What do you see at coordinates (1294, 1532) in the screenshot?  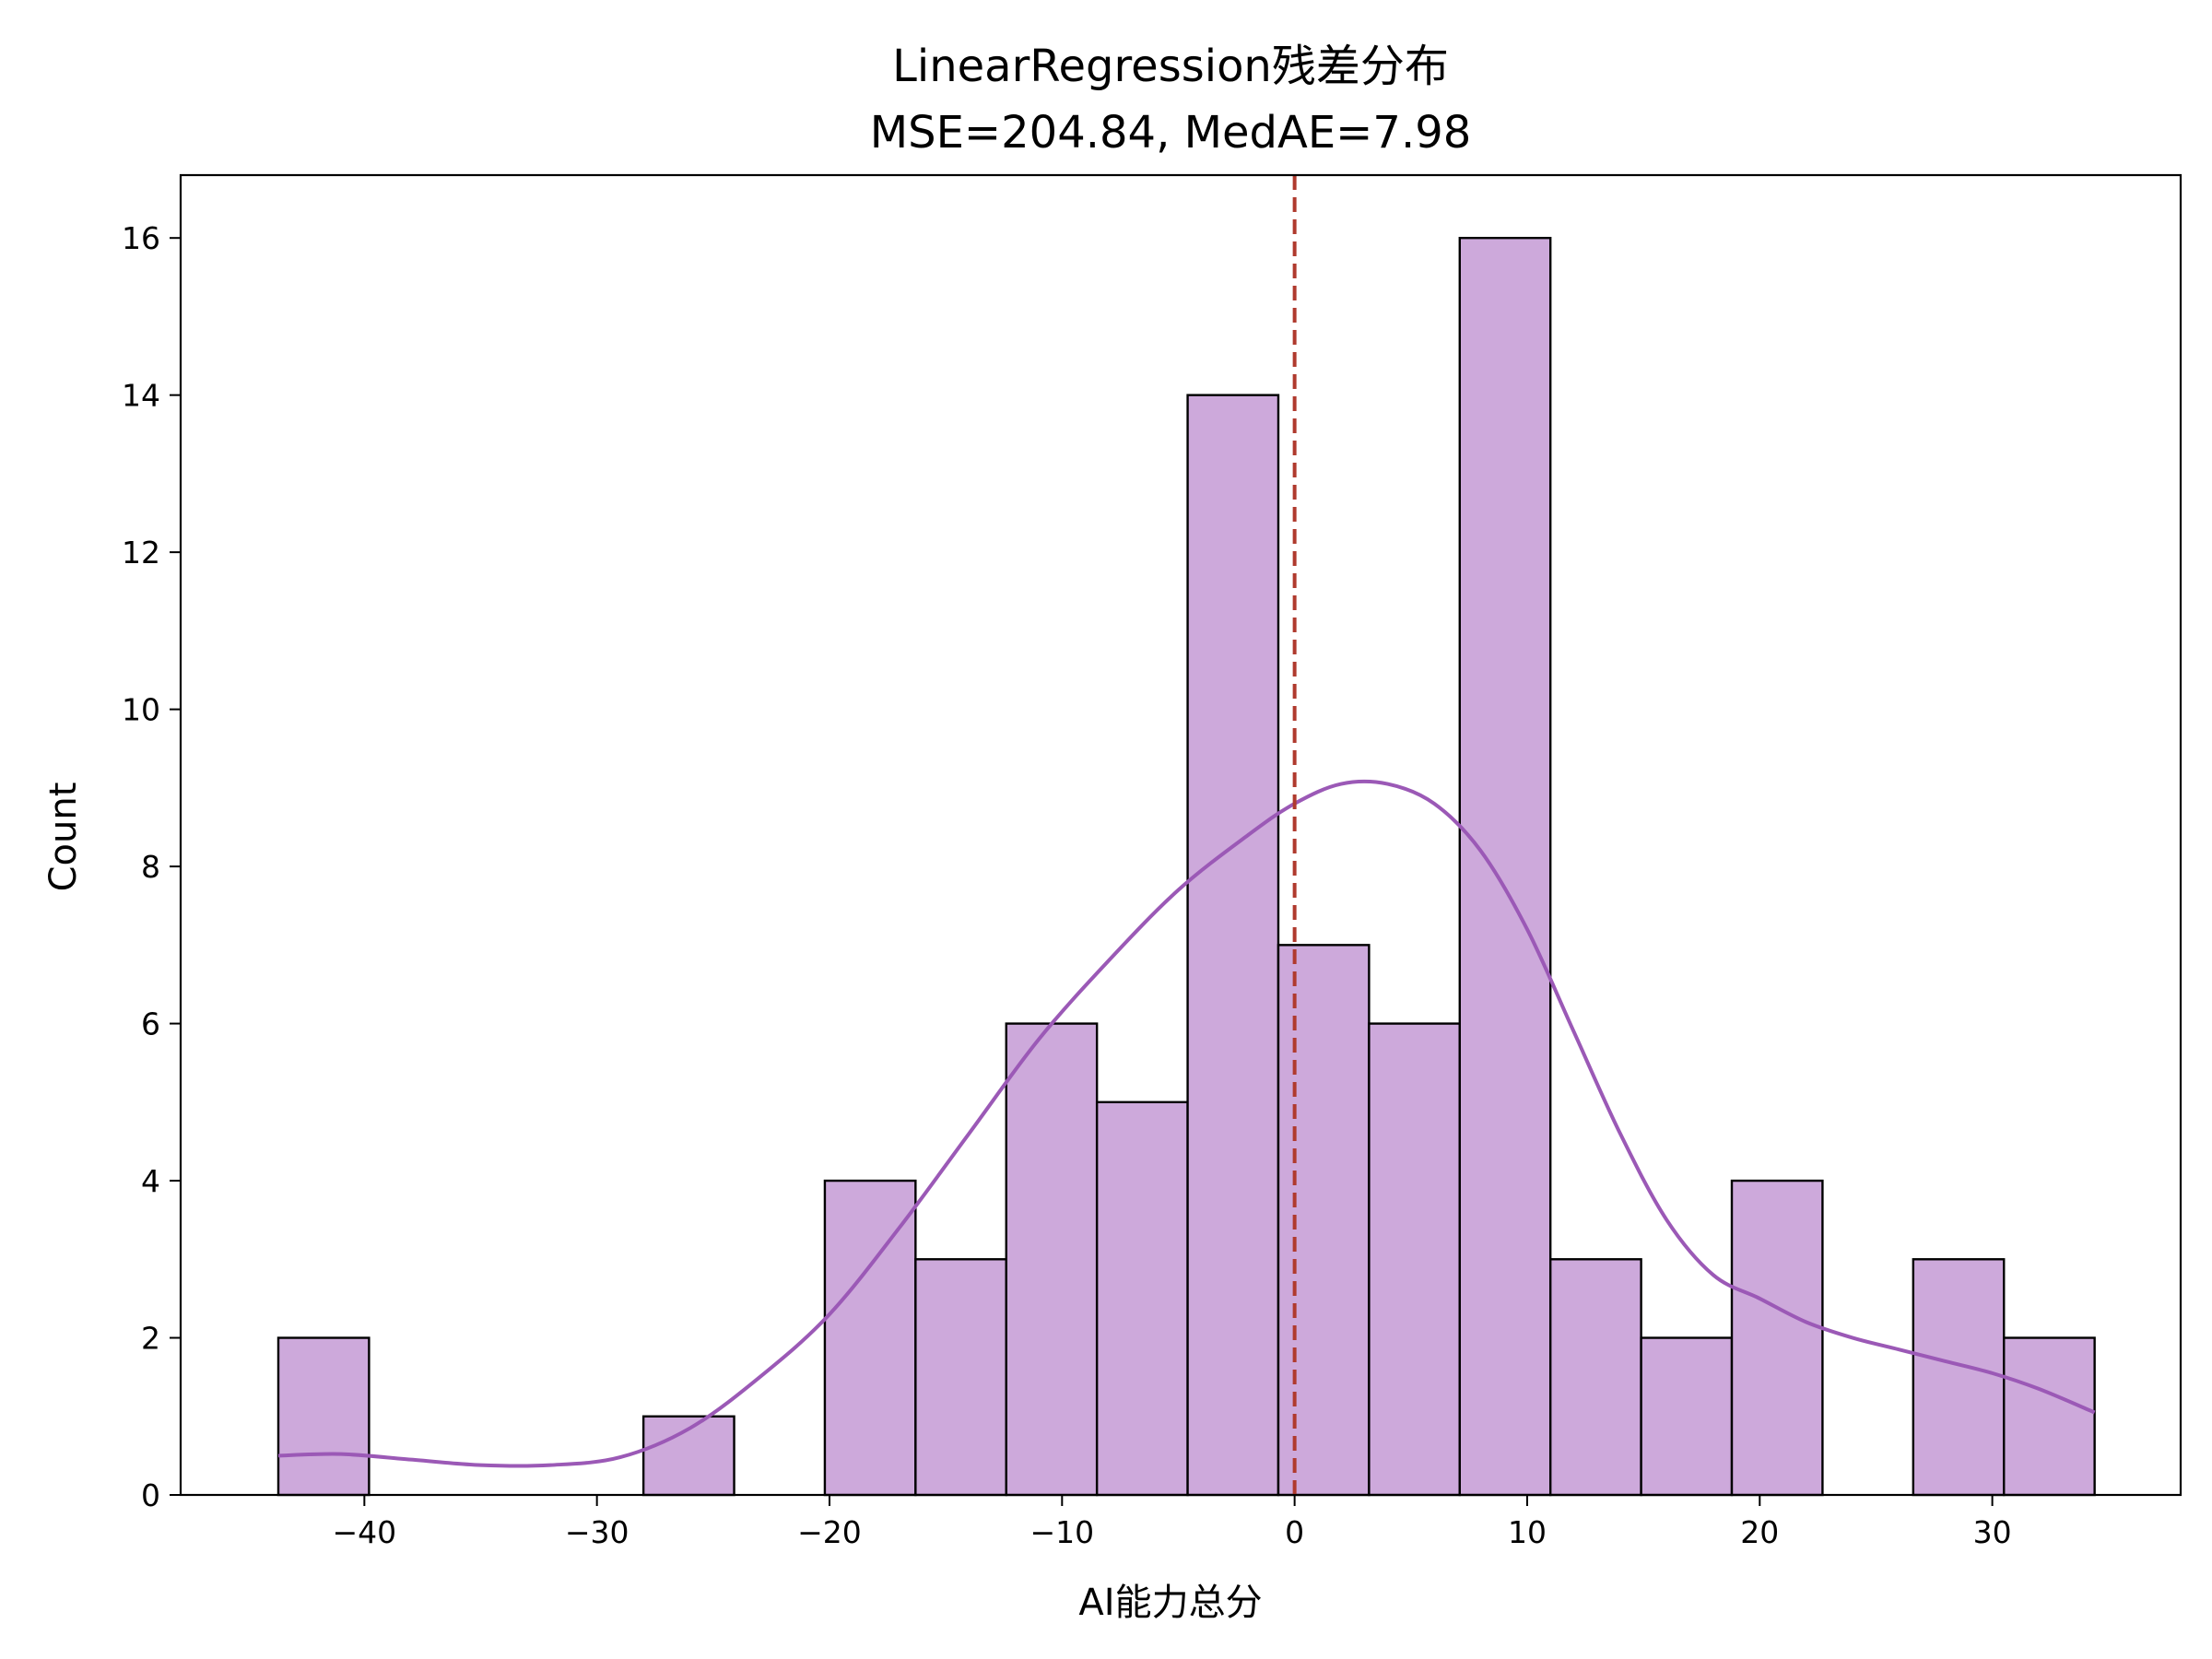 I see `x-tick-label: 0` at bounding box center [1294, 1532].